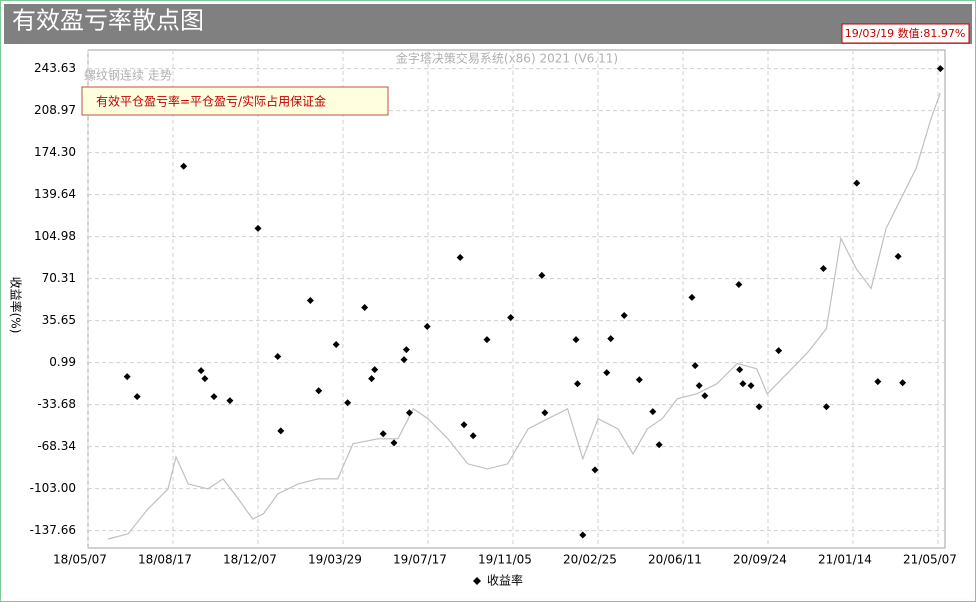 The width and height of the screenshot is (976, 602). What do you see at coordinates (55, 152) in the screenshot?
I see `y-tick-label: 174.30` at bounding box center [55, 152].